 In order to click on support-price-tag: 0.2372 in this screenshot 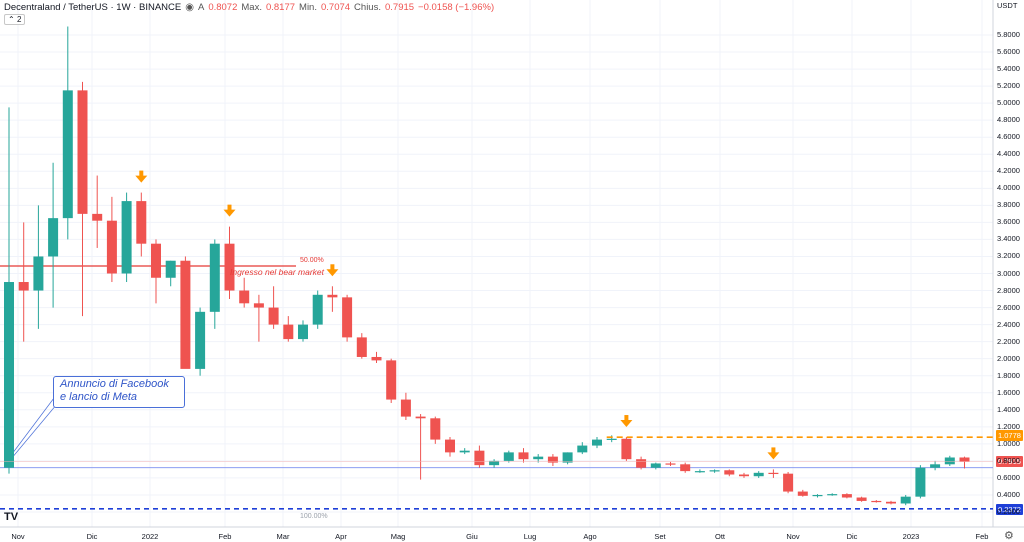, I will do `click(1009, 509)`.